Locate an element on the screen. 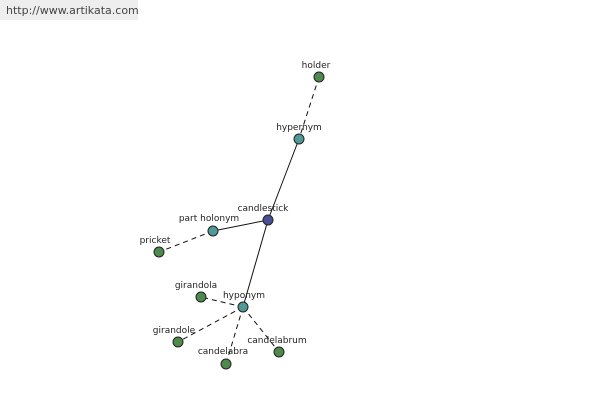 The height and width of the screenshot is (400, 600). node-label: holder is located at coordinates (316, 66).